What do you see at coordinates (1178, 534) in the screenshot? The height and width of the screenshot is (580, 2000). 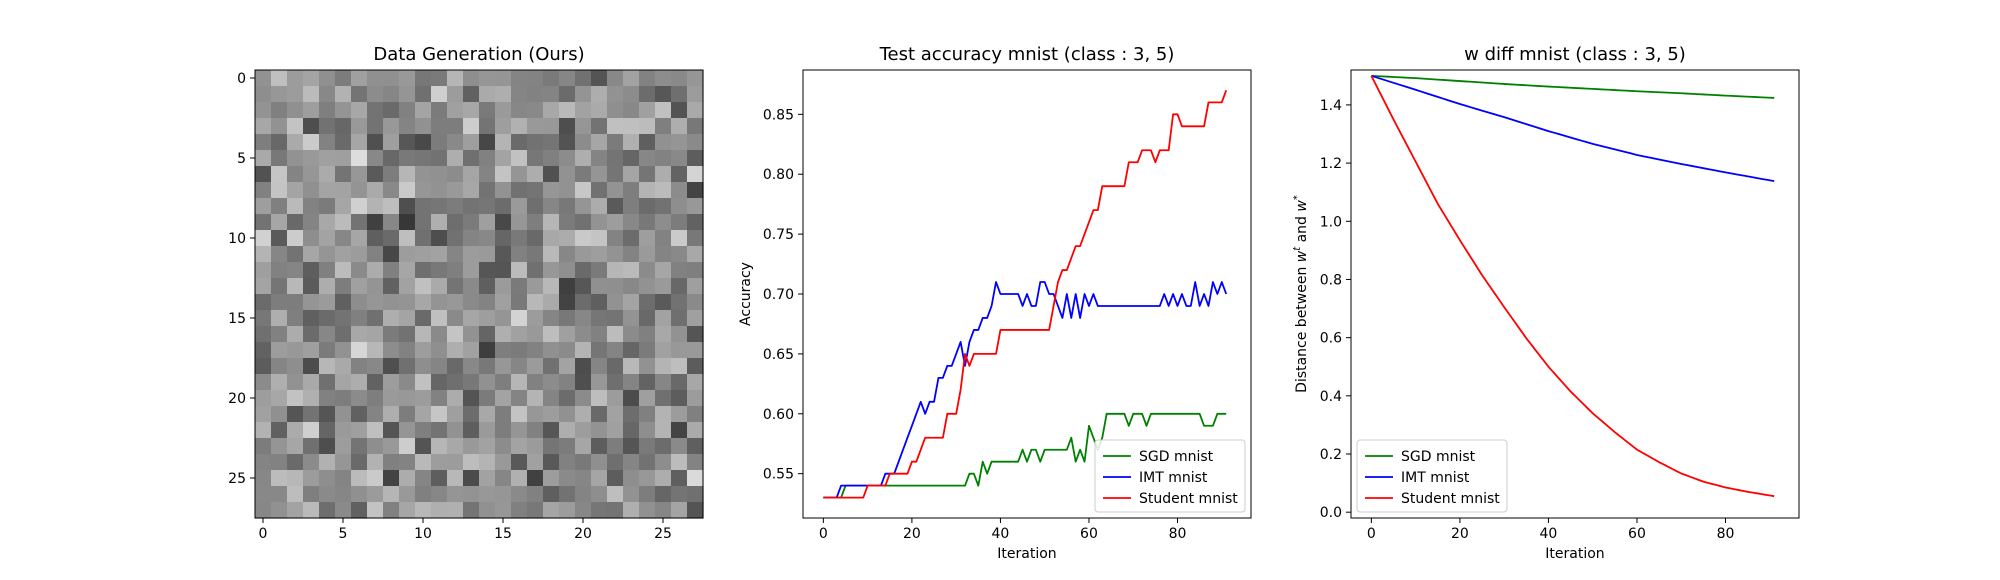 I see `accuracy-x-tick-label: 80` at bounding box center [1178, 534].